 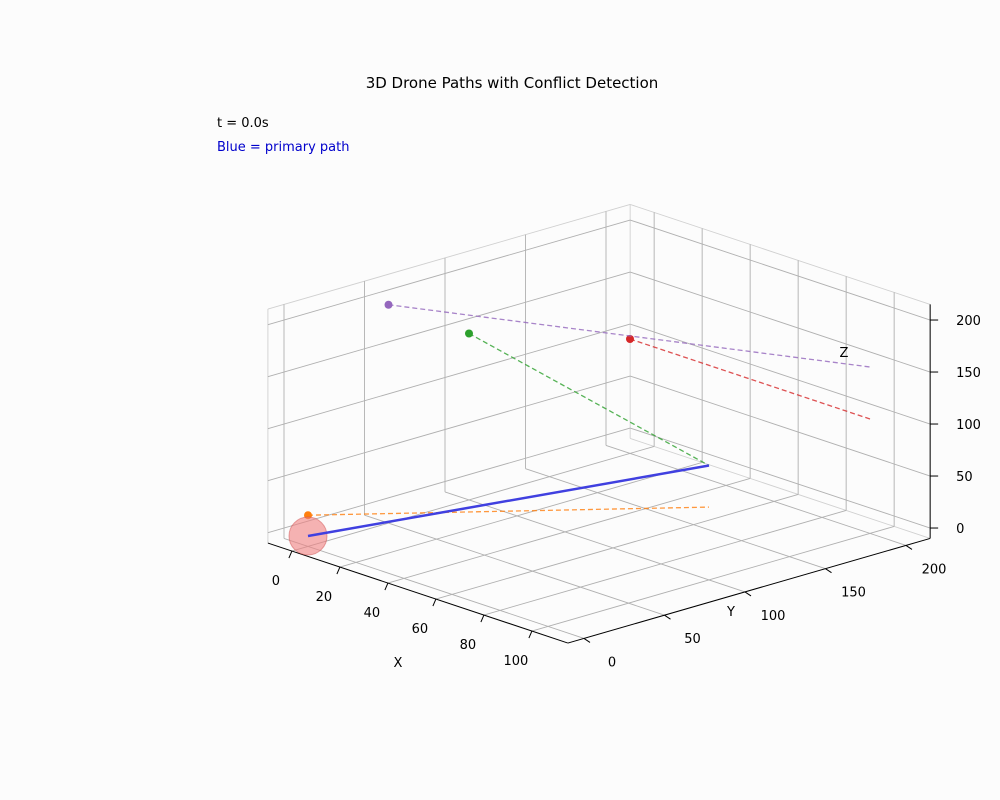 I want to click on z-tick-label: 200, so click(x=968, y=321).